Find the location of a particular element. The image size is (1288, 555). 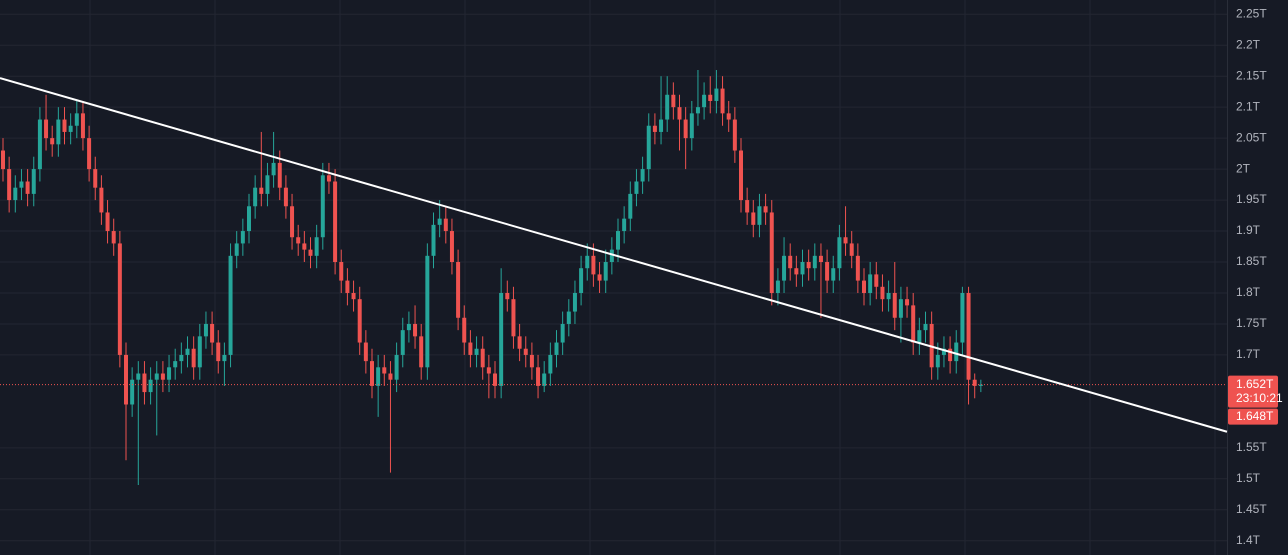

y-tick-label: 1.9T is located at coordinates (1248, 230).